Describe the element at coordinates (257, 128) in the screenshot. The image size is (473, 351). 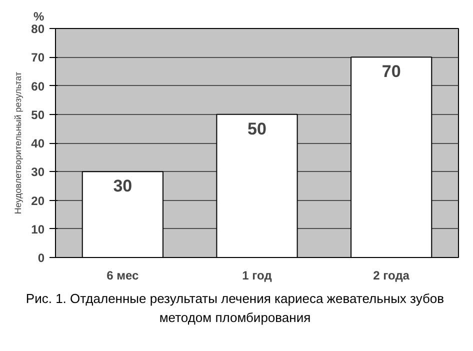
I see `data-label: 50` at that location.